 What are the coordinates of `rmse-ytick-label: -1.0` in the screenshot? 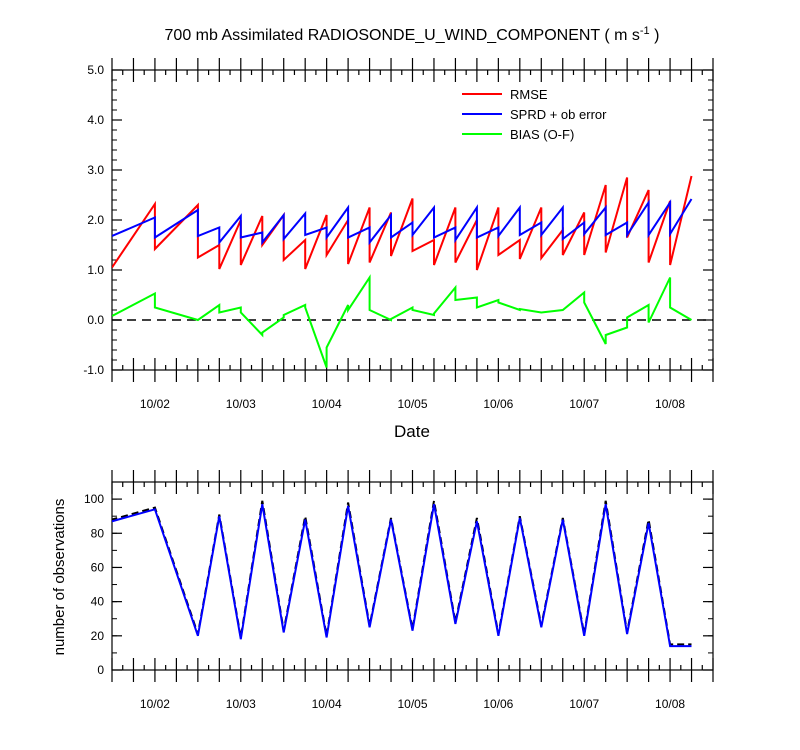 It's located at (93, 370).